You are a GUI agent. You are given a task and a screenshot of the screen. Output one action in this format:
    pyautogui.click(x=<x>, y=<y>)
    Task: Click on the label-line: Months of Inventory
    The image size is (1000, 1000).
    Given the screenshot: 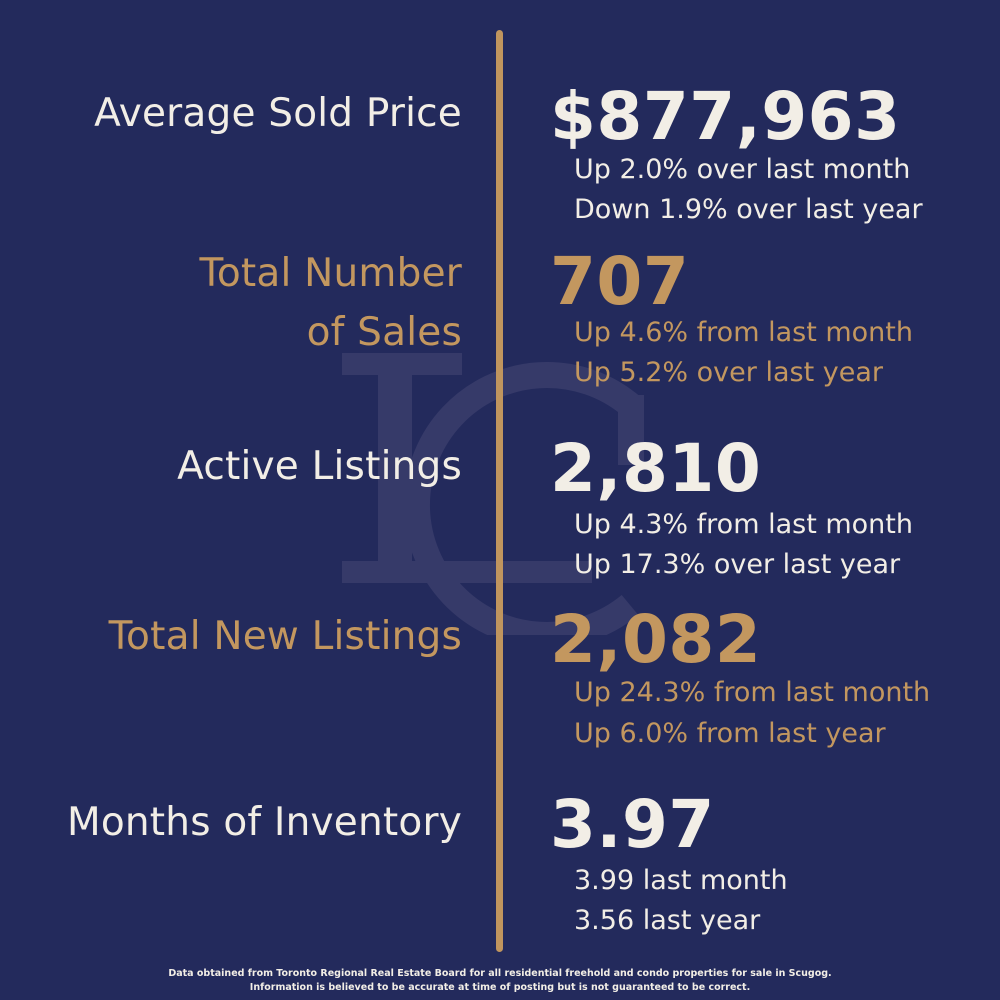 What is the action you would take?
    pyautogui.click(x=264, y=822)
    